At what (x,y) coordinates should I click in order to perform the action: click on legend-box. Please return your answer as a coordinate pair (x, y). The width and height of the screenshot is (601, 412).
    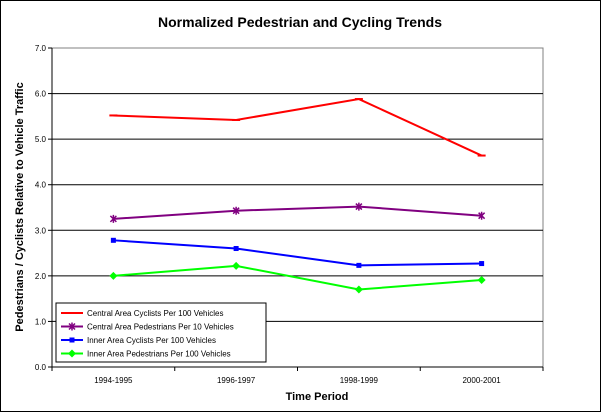
    Looking at the image, I should click on (161, 332).